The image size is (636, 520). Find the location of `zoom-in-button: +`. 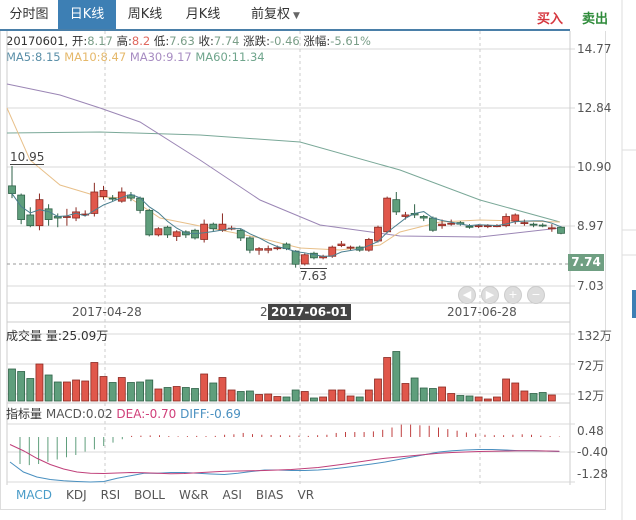

zoom-in-button: + is located at coordinates (513, 295).